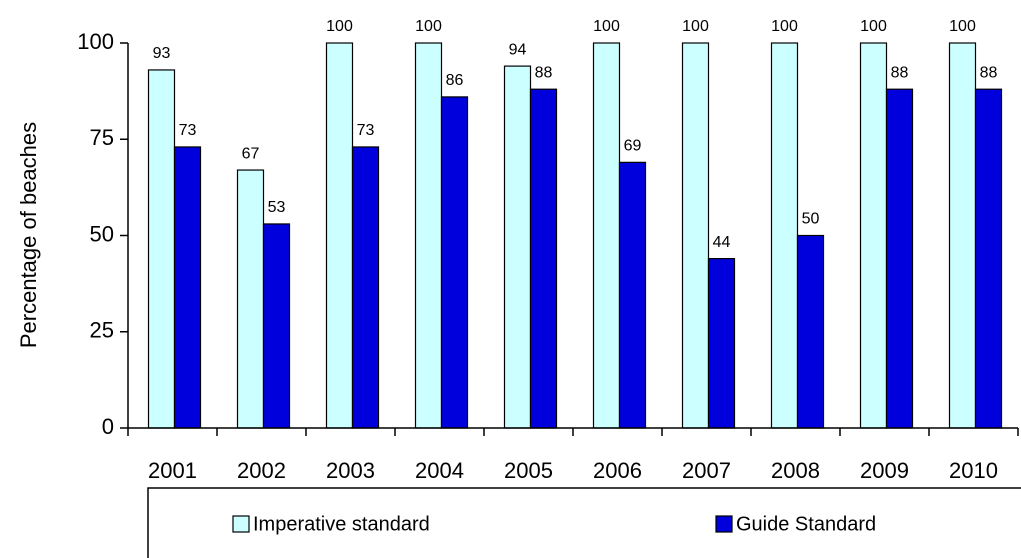 This screenshot has width=1021, height=558. What do you see at coordinates (528, 470) in the screenshot?
I see `x-tick-label: 2005` at bounding box center [528, 470].